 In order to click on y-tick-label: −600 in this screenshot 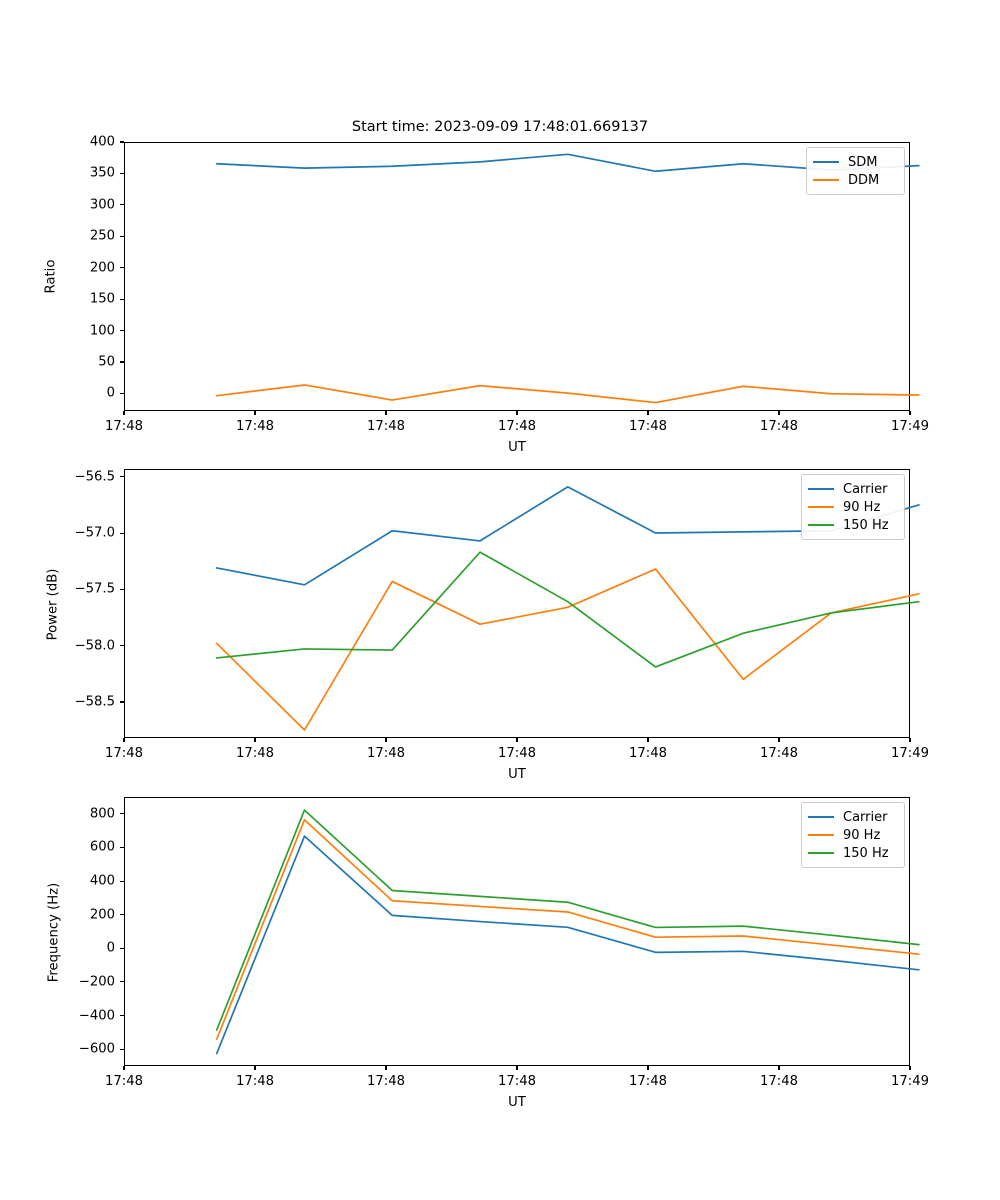, I will do `click(96, 1049)`.